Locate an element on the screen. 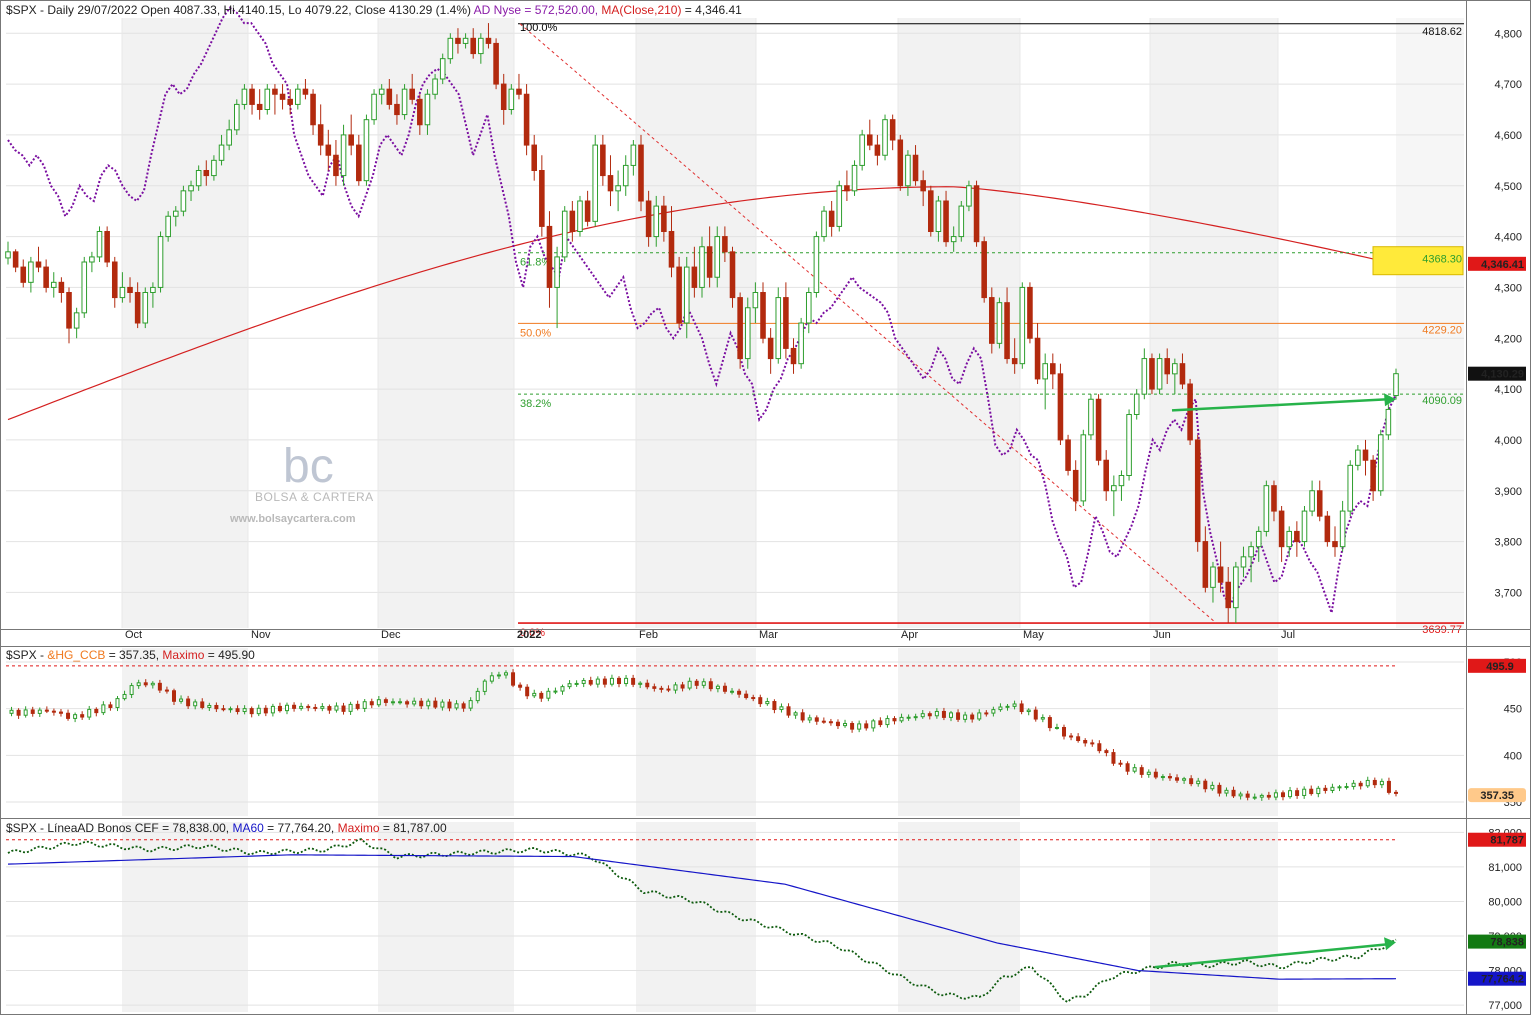 Image resolution: width=1536 pixels, height=1021 pixels. watermark-logo: bc is located at coordinates (308, 466).